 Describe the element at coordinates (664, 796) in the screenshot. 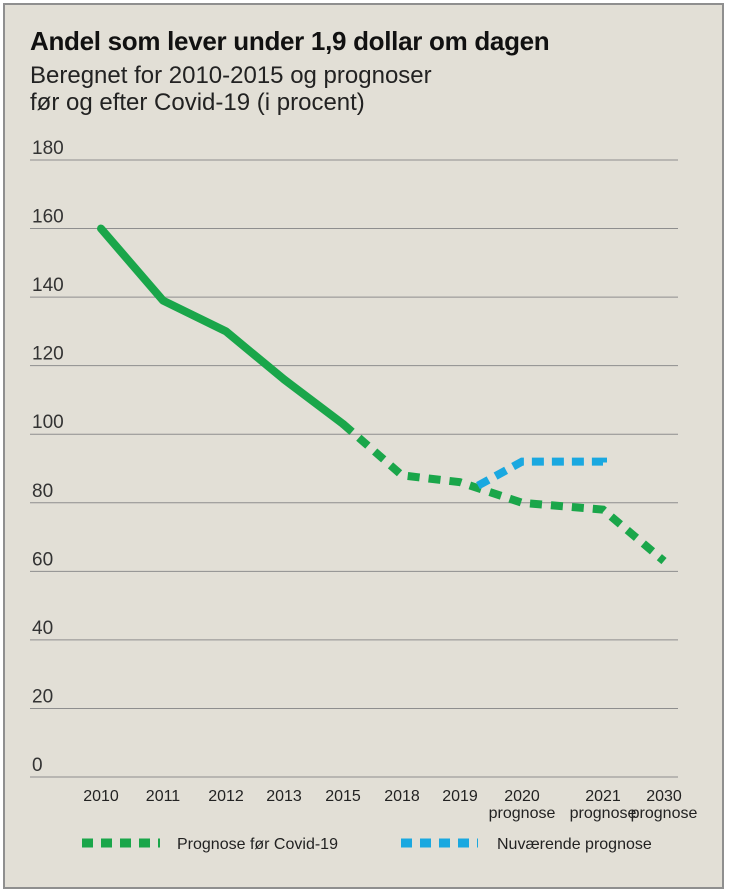

I see `x-tick-label: 2030` at that location.